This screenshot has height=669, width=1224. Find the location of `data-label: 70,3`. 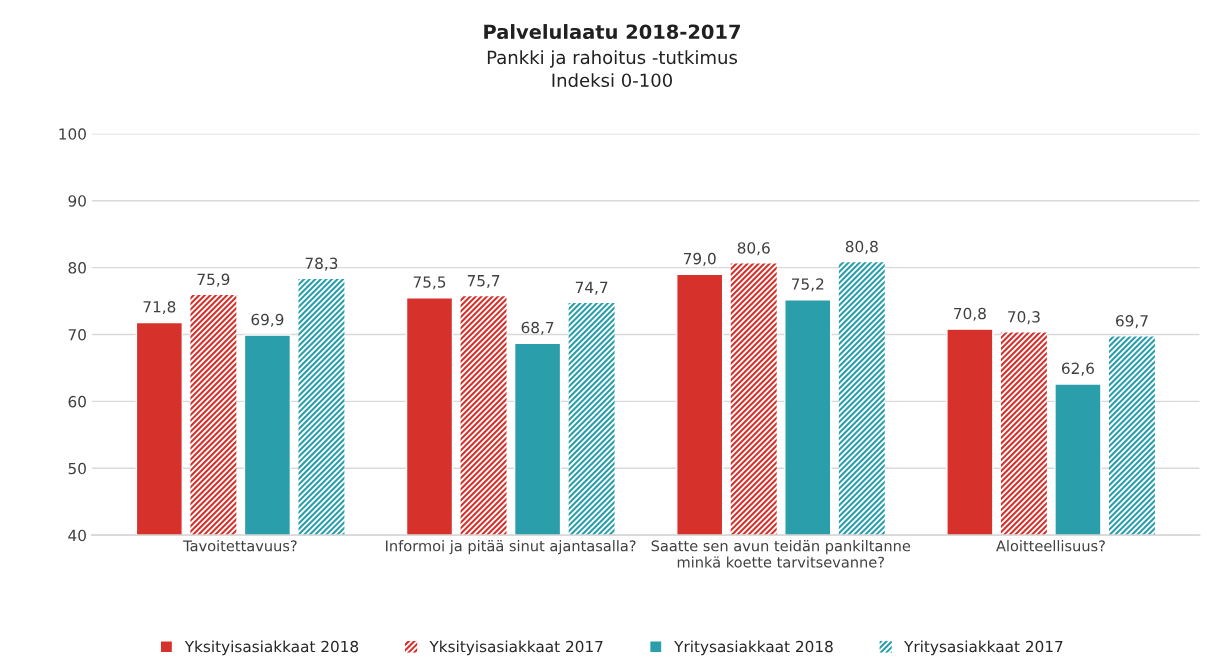

data-label: 70,3 is located at coordinates (1024, 318).